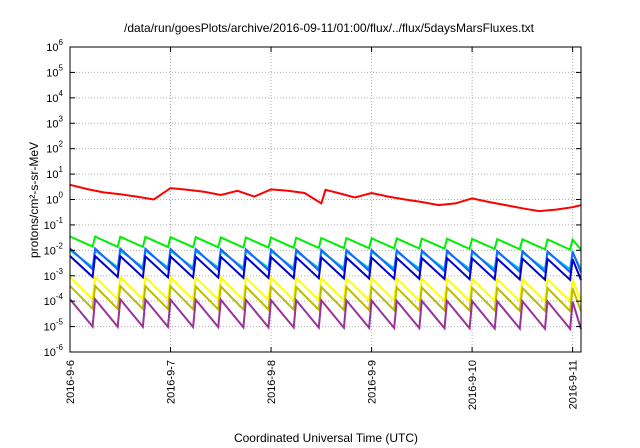 This screenshot has width=640, height=448. Describe the element at coordinates (574, 384) in the screenshot. I see `x-tick-label: 2016-9-11` at that location.